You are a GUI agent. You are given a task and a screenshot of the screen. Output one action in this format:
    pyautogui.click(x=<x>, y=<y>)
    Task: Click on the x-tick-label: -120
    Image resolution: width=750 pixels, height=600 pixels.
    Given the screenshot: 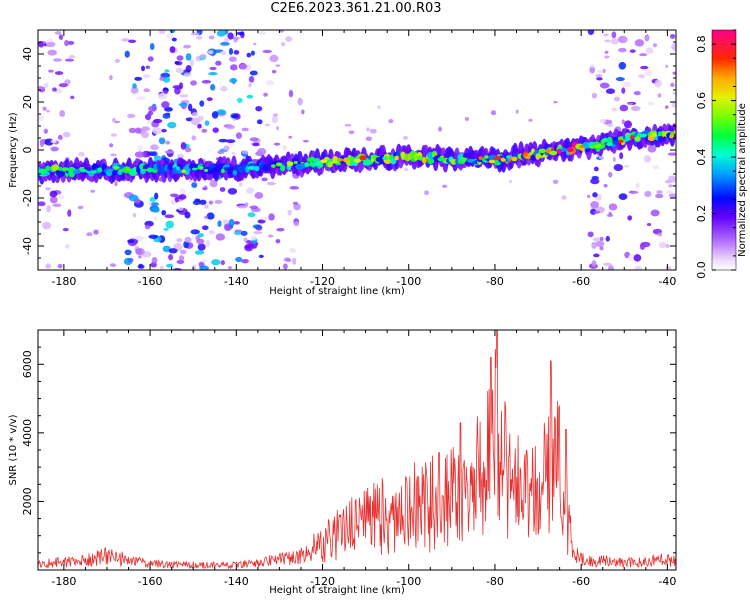 What is the action you would take?
    pyautogui.click(x=322, y=281)
    